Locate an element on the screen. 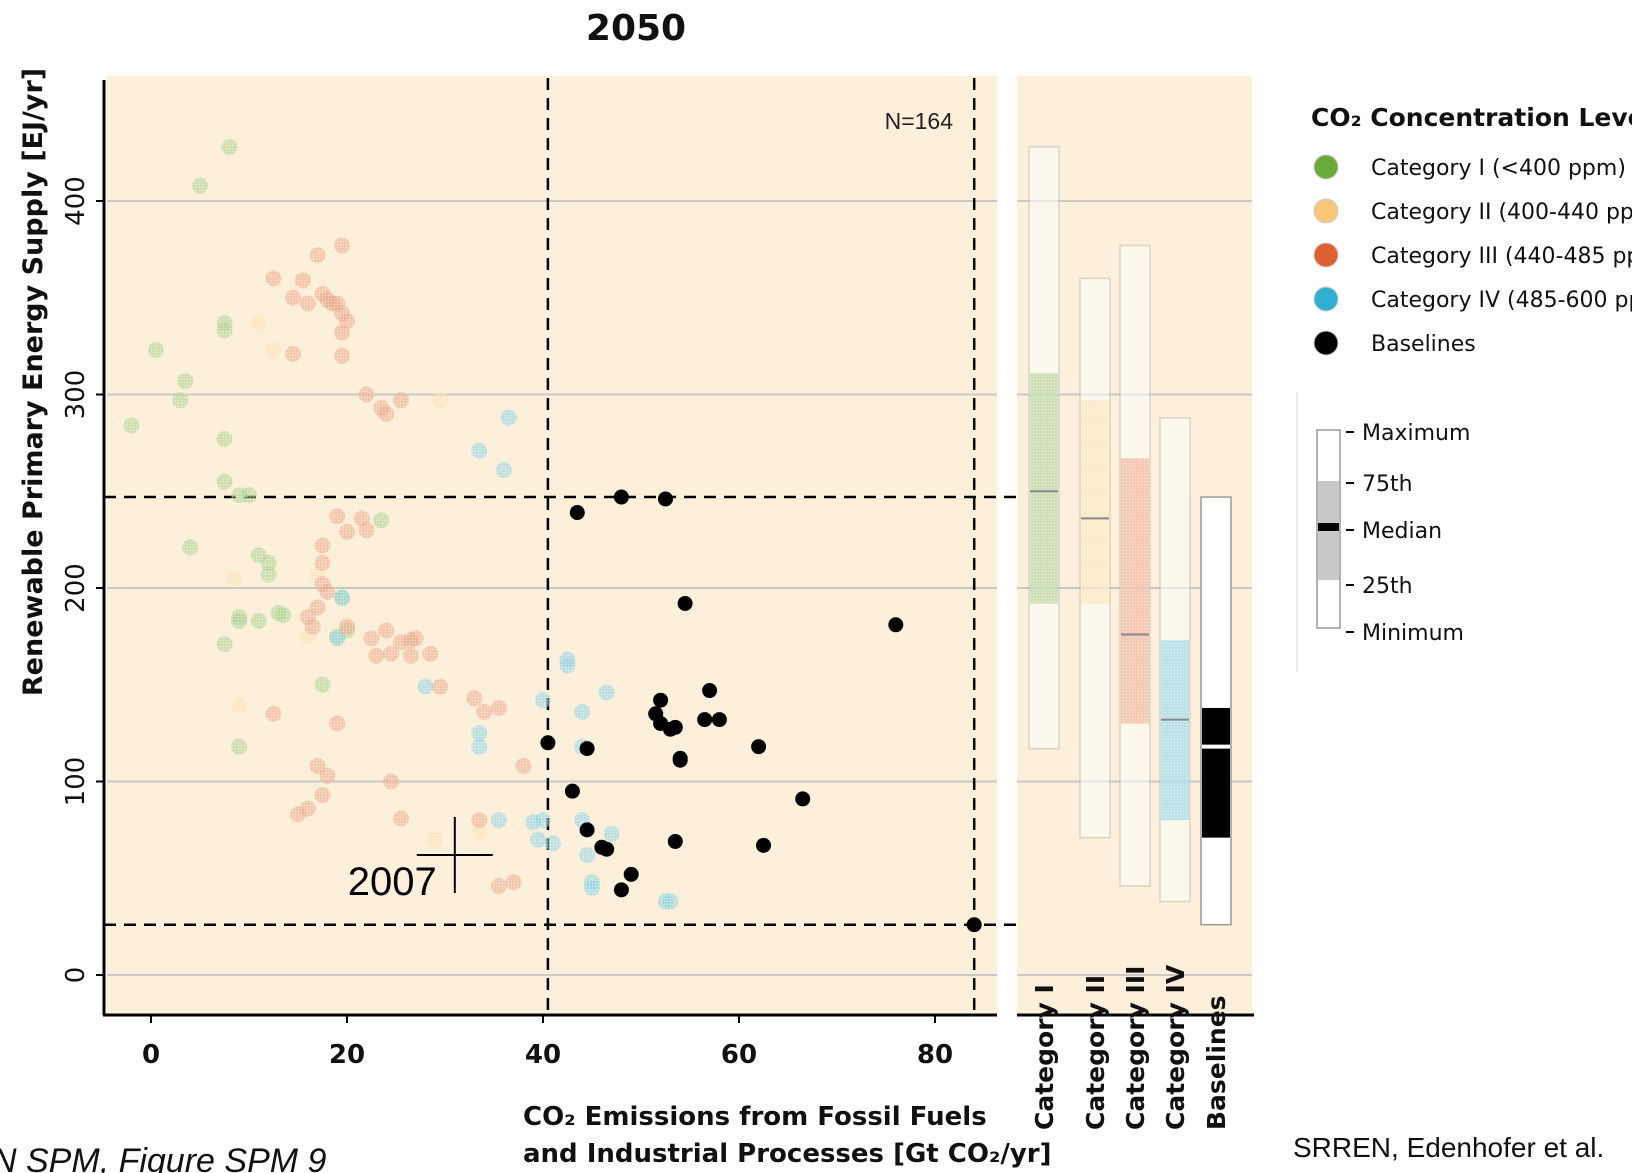 This screenshot has height=1173, width=1632. x-tick-label: 60 is located at coordinates (739, 1055).